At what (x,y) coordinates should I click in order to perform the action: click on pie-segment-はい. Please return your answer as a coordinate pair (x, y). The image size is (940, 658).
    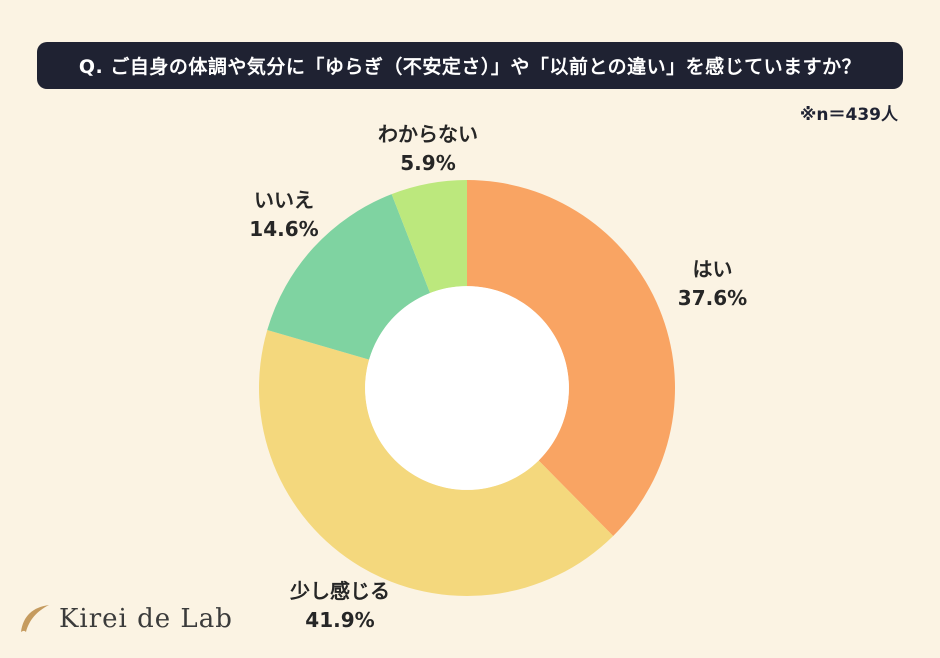
    Looking at the image, I should click on (571, 358).